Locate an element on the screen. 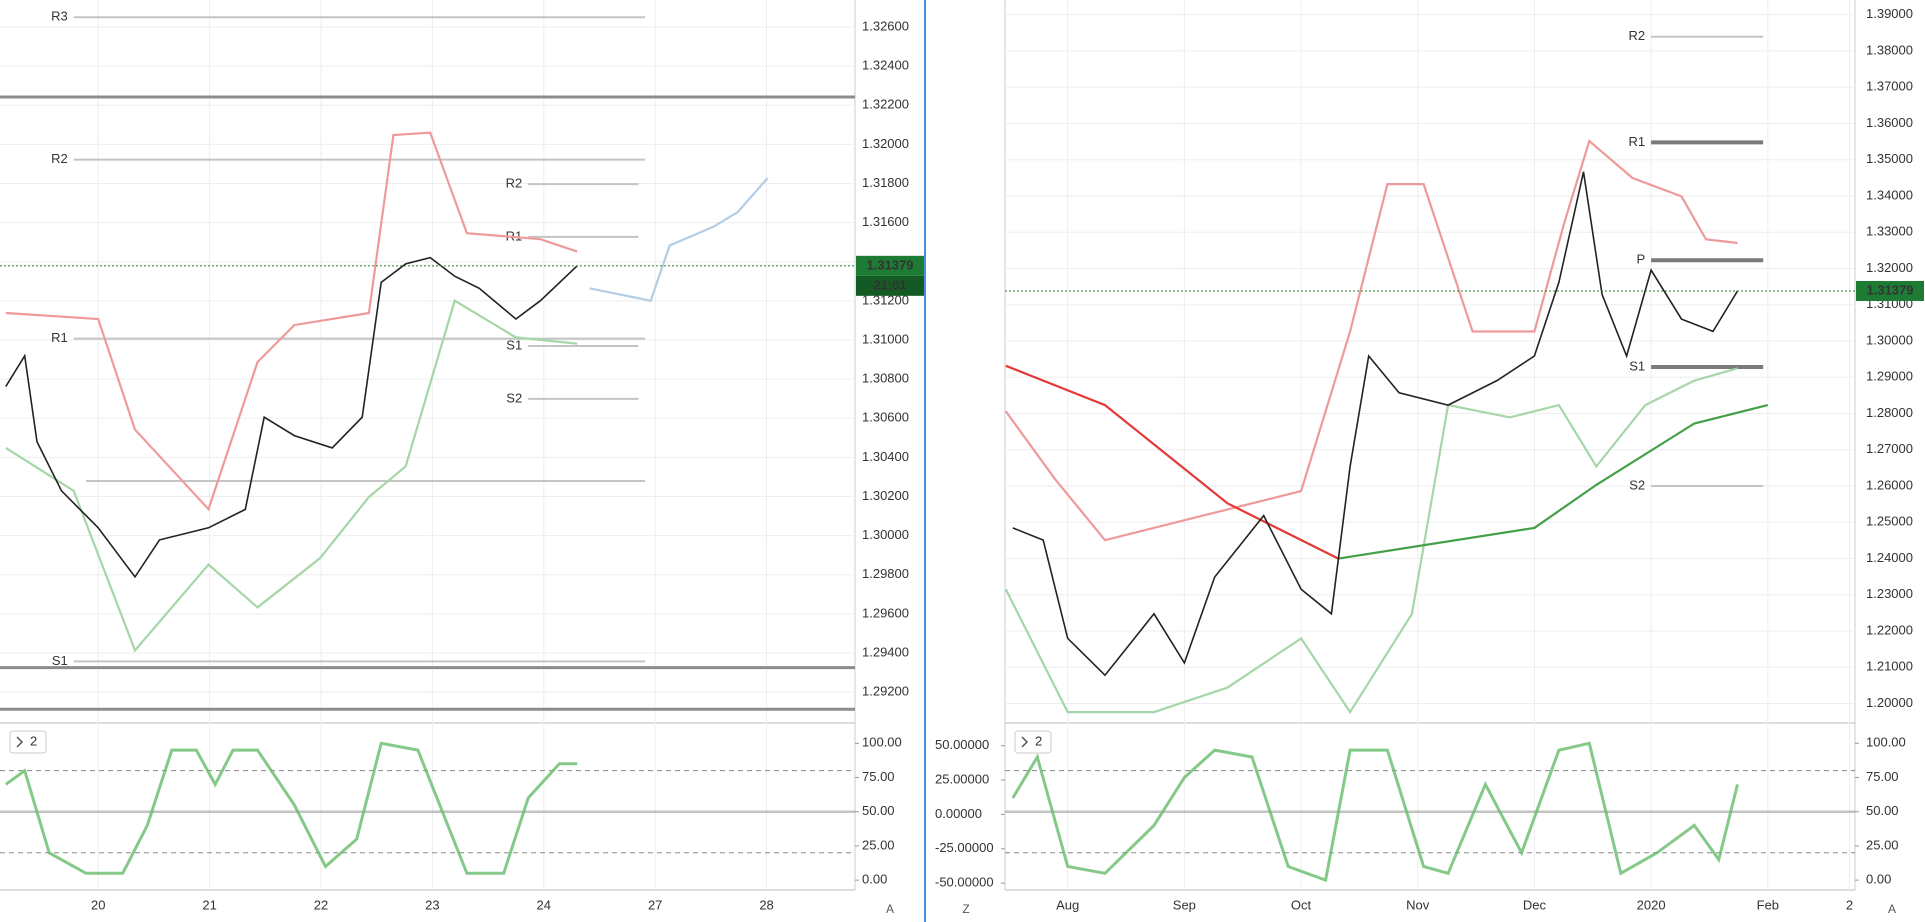 The height and width of the screenshot is (922, 1925). x-tick-label: 21 is located at coordinates (209, 904).